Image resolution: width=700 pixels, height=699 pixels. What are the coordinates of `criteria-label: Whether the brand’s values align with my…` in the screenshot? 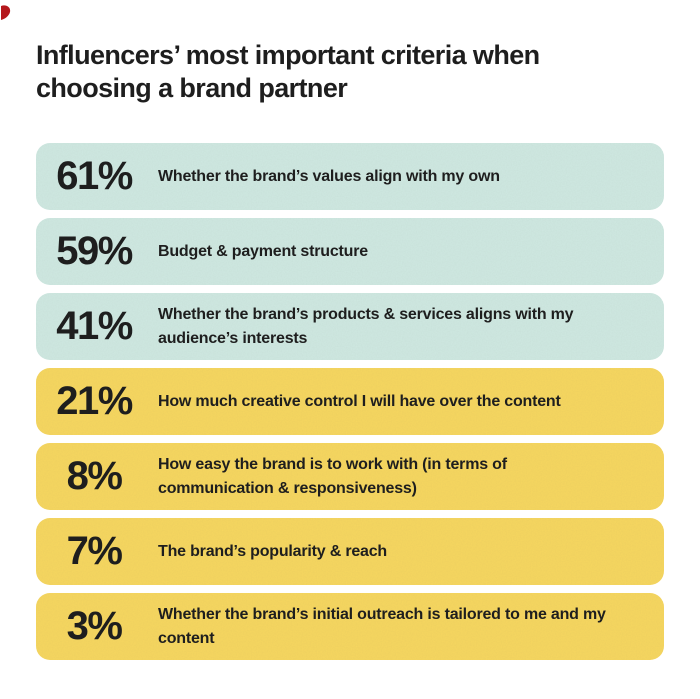 It's located at (329, 177).